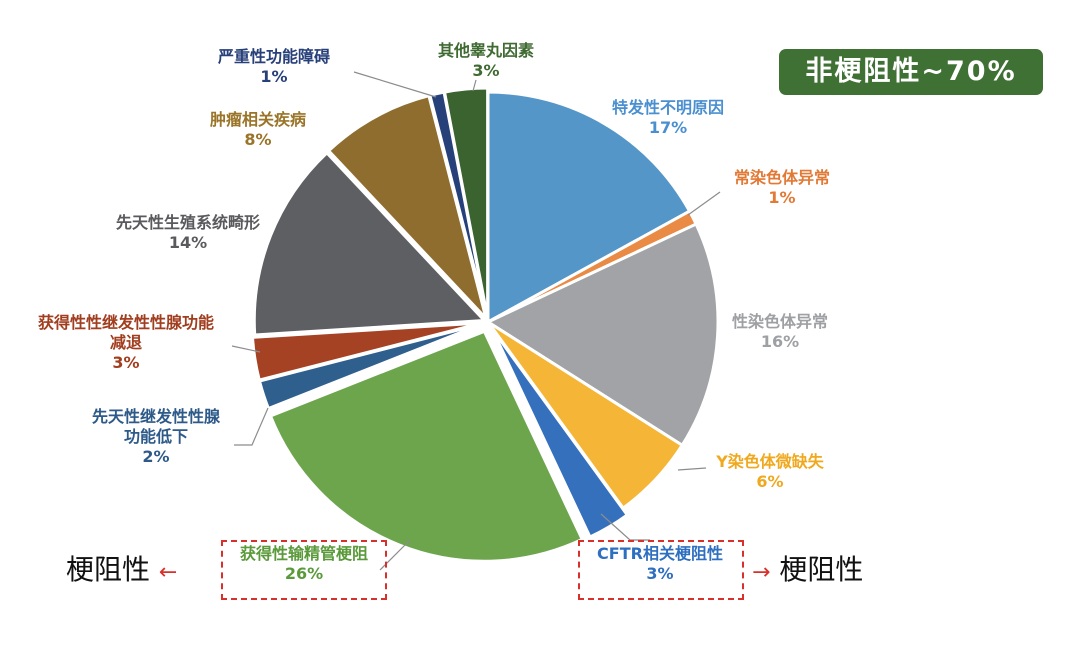 This screenshot has height=650, width=1080. I want to click on slice-name-label: 获得性输精管梗阻, so click(304, 553).